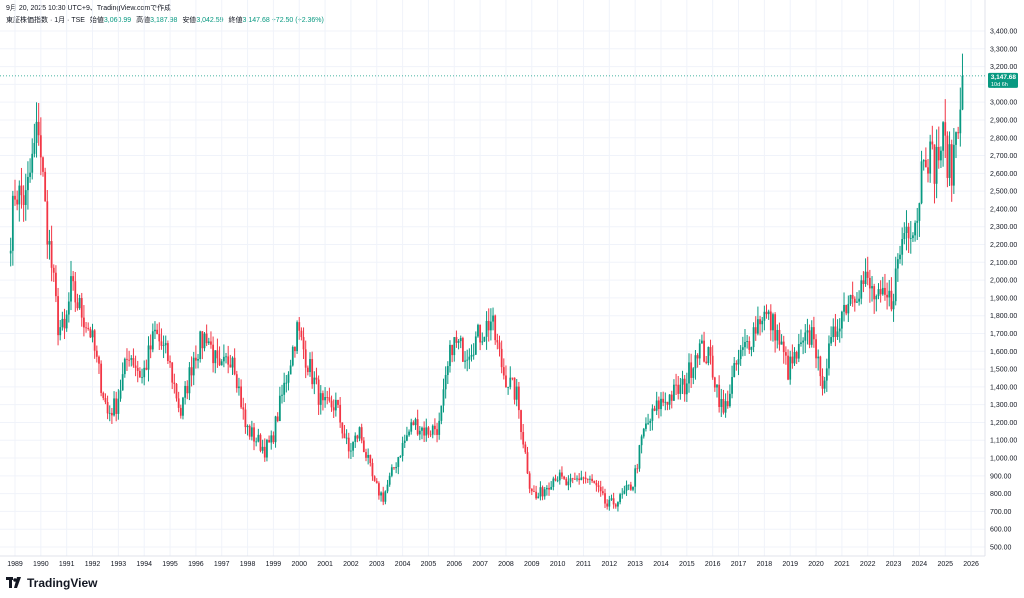 The image size is (1024, 598). I want to click on x-tick-label: 2007, so click(480, 564).